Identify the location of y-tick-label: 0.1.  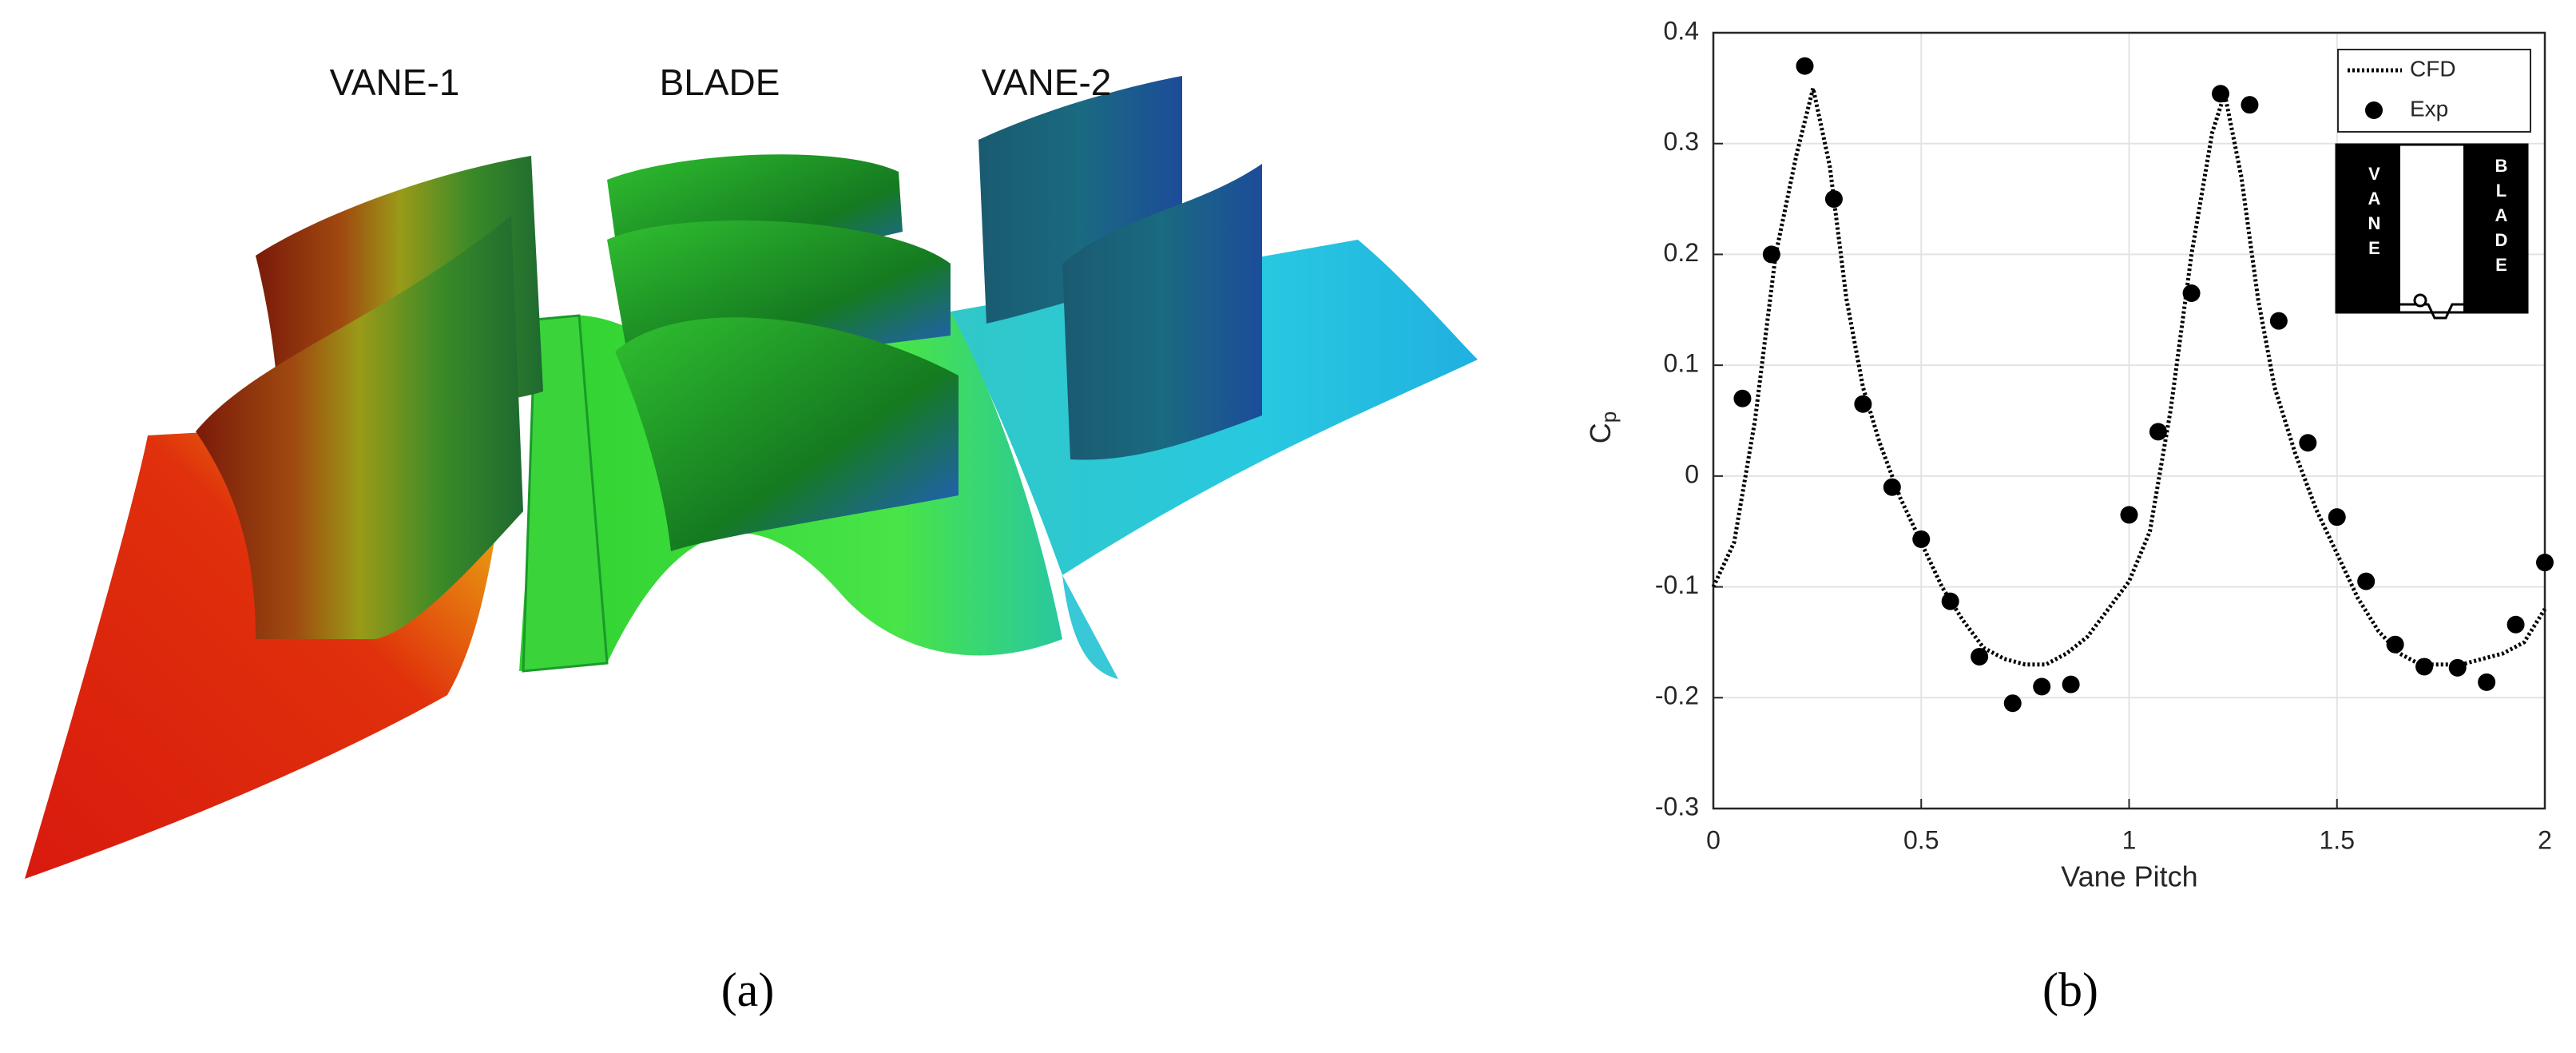
(1681, 364).